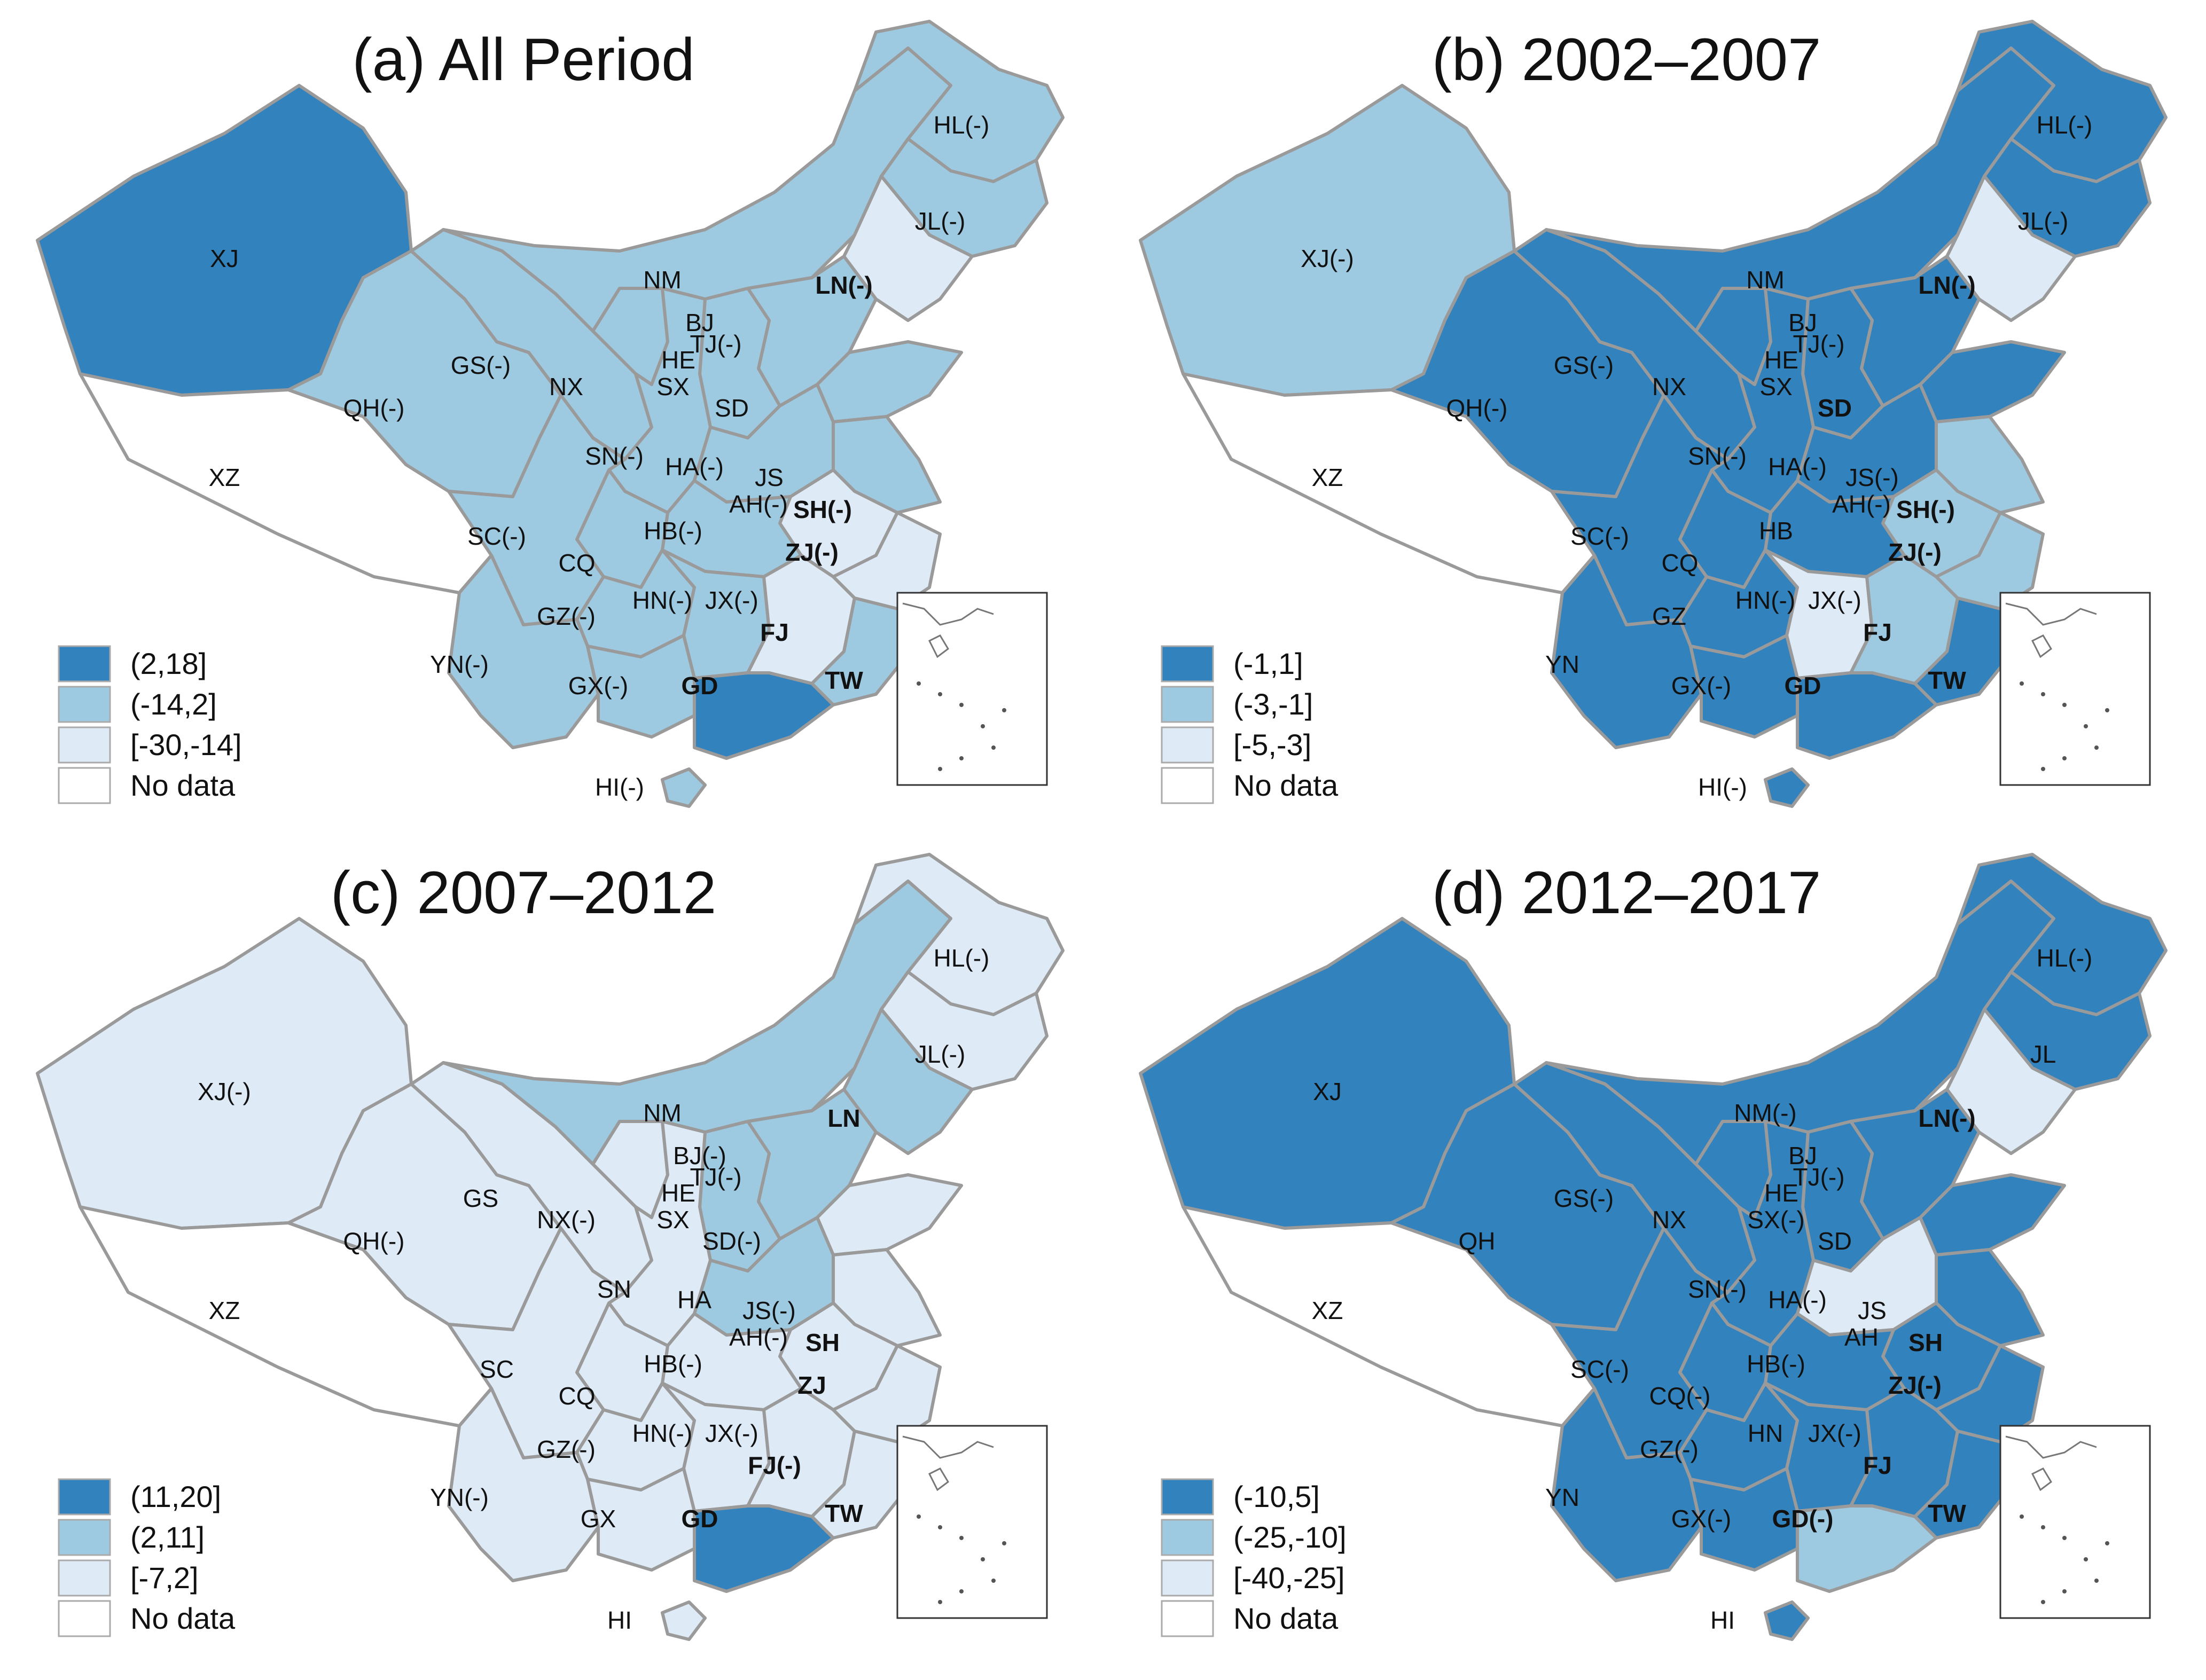 This screenshot has height=1680, width=2206. I want to click on province-label-gs: GS, so click(480, 1198).